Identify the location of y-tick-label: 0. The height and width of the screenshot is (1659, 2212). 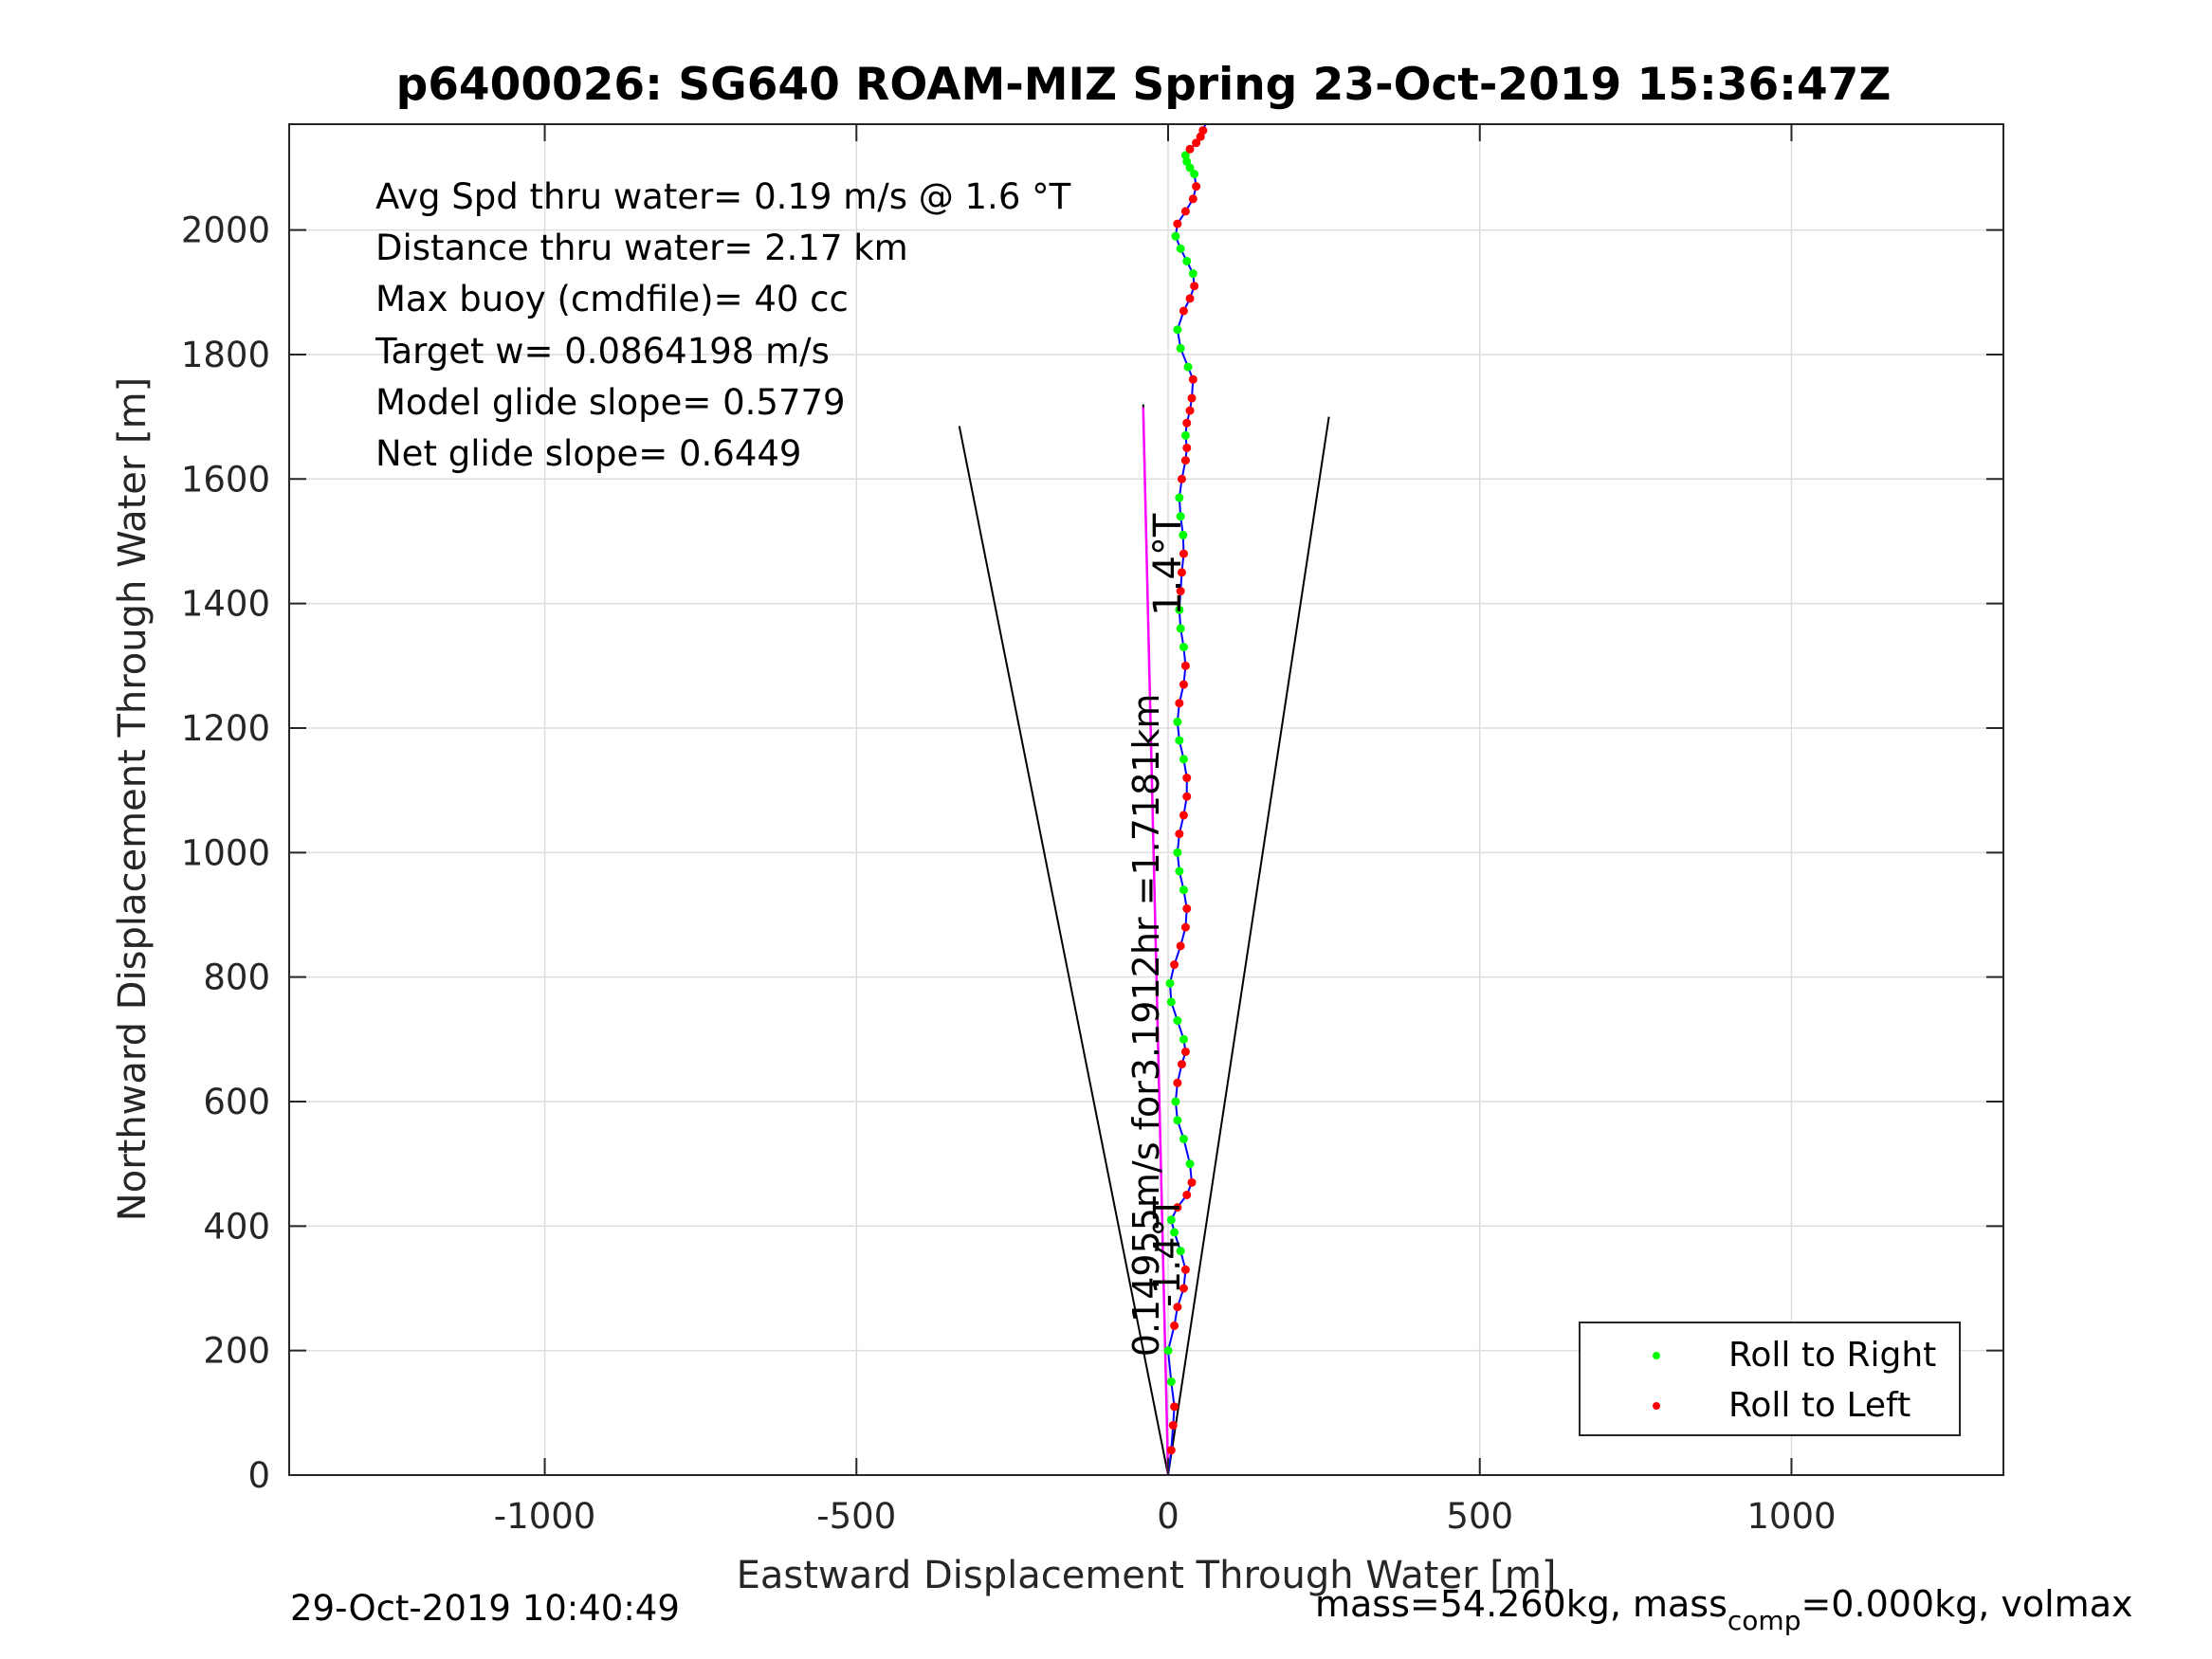
(258, 1475).